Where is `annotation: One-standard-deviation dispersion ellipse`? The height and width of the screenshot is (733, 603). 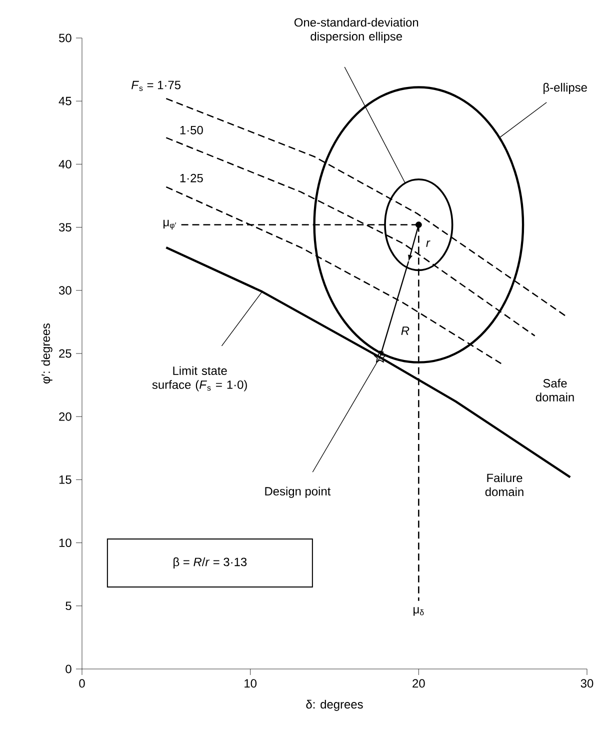 annotation: One-standard-deviation dispersion ellipse is located at coordinates (356, 30).